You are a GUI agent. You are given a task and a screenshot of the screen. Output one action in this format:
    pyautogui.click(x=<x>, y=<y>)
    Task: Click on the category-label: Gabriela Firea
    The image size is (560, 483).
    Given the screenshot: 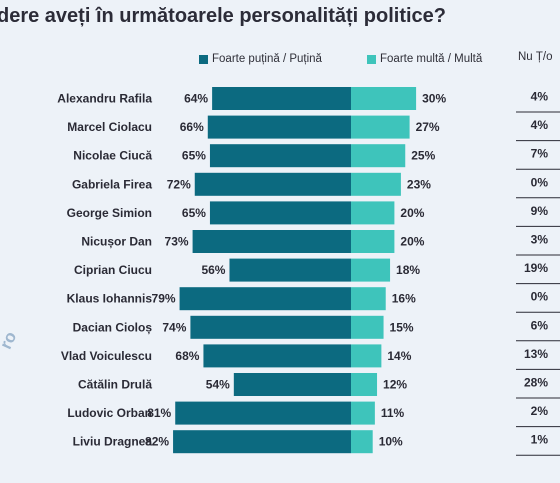 What is the action you would take?
    pyautogui.click(x=112, y=184)
    